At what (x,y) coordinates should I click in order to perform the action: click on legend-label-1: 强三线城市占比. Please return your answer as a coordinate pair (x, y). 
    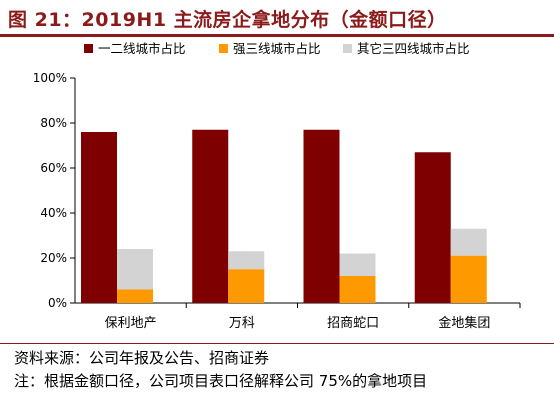
    Looking at the image, I should click on (277, 48).